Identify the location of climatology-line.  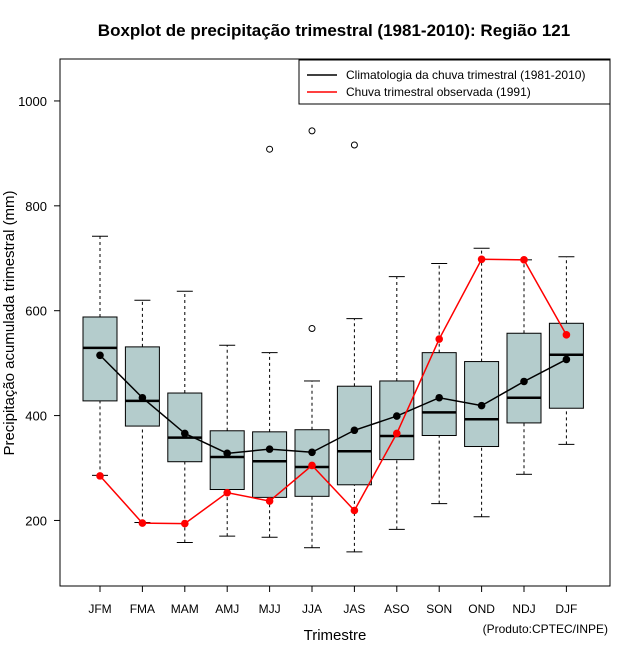
(333, 404).